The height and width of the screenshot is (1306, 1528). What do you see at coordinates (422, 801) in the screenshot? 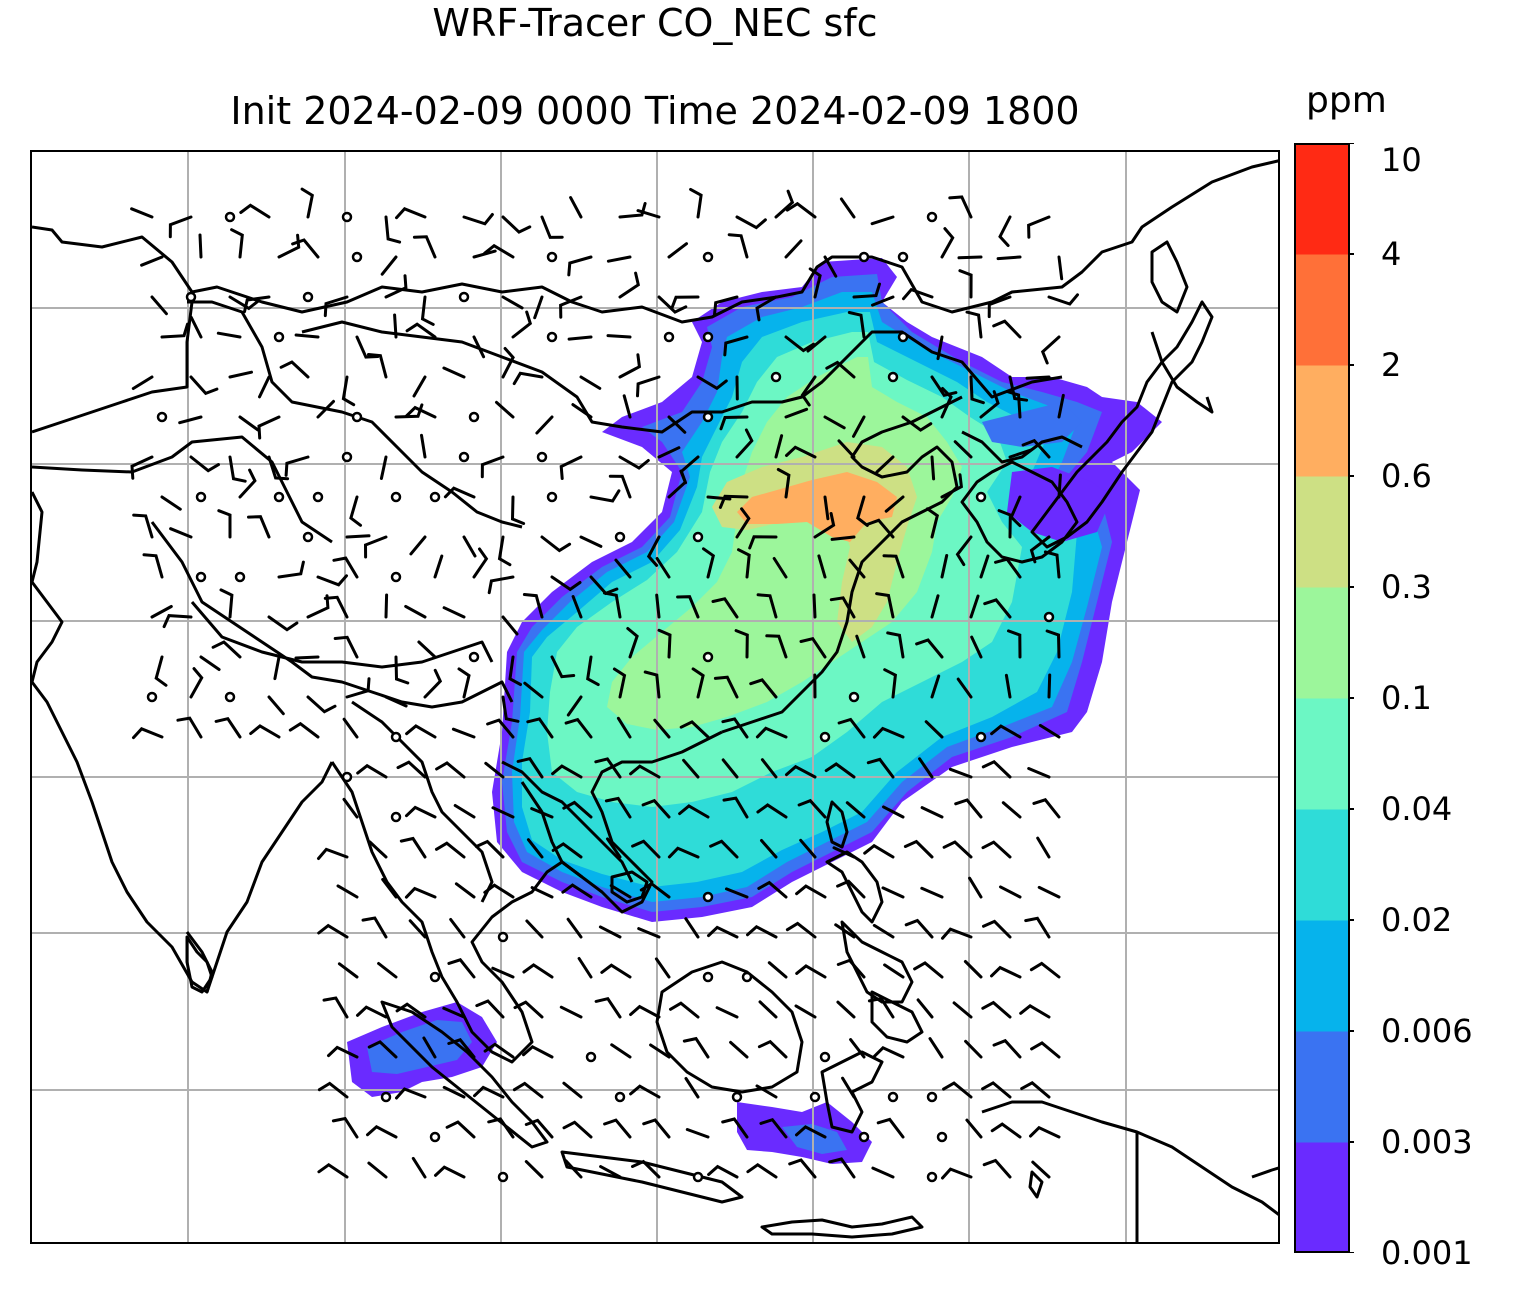
I see `border-myanmar-thai` at bounding box center [422, 801].